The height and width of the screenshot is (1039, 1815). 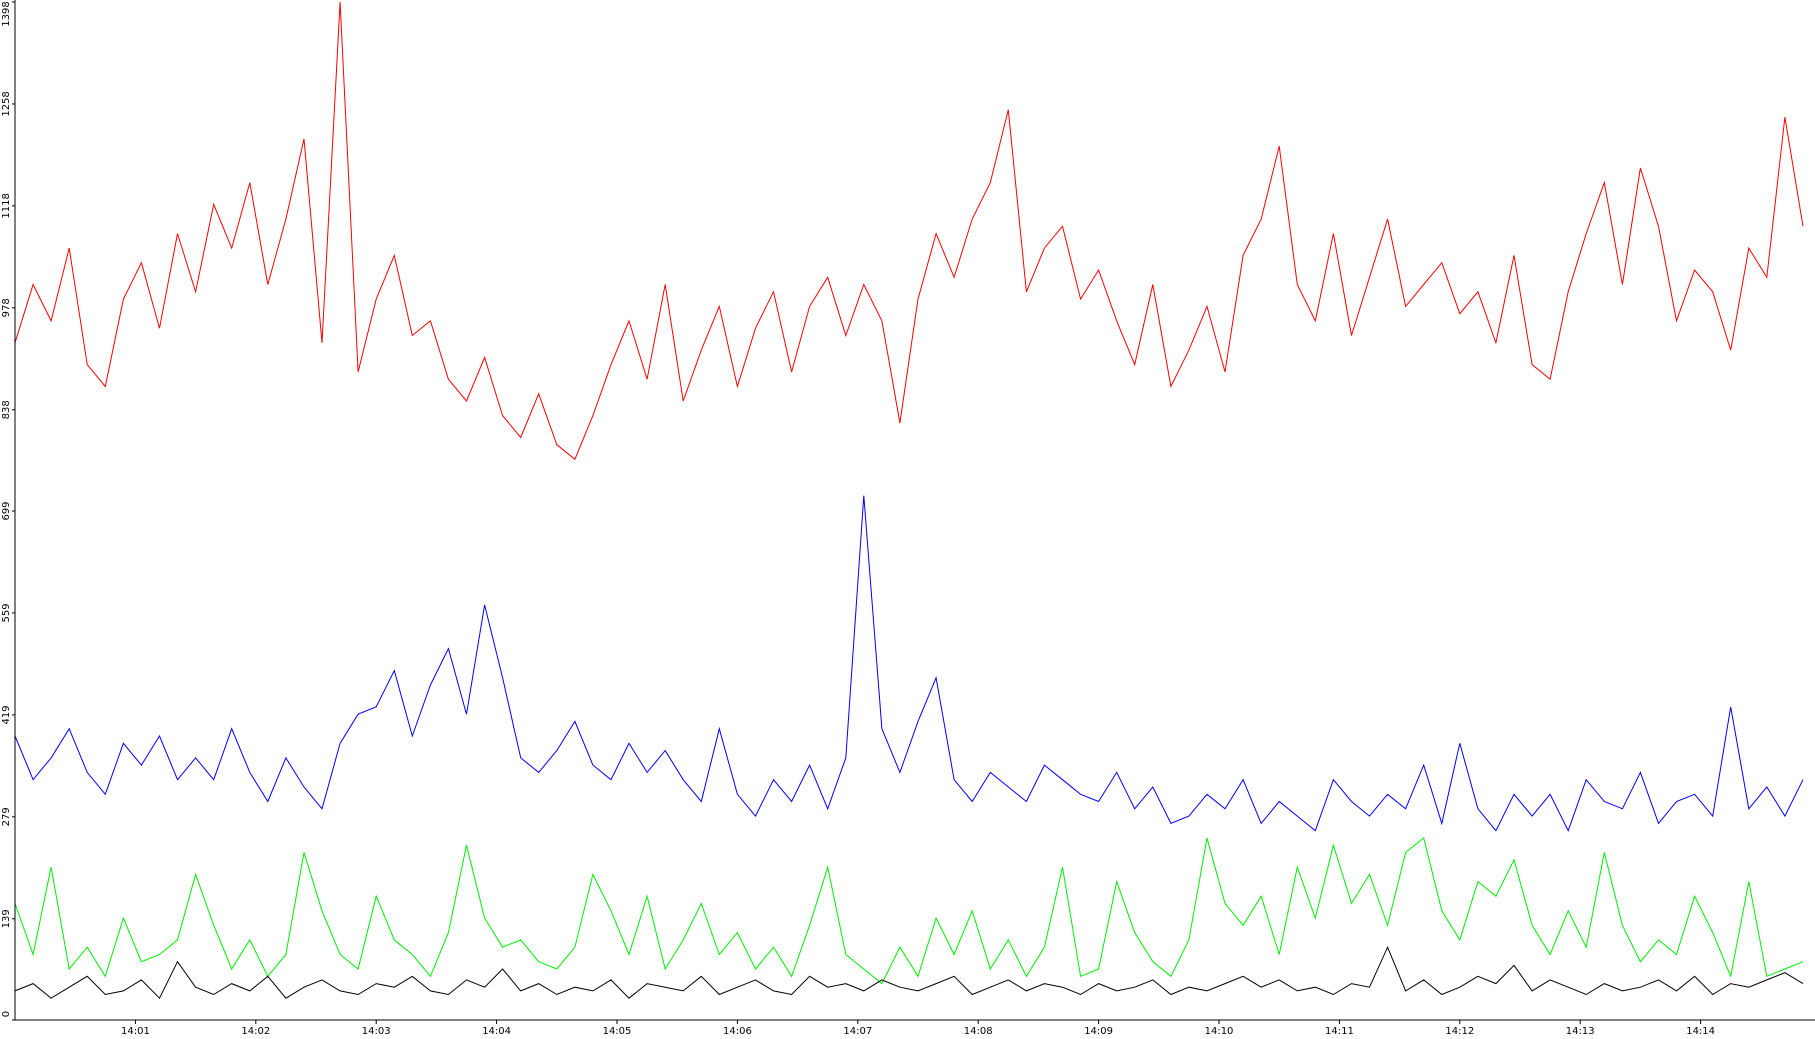 I want to click on x-tick-label: 14:07, so click(x=857, y=1031).